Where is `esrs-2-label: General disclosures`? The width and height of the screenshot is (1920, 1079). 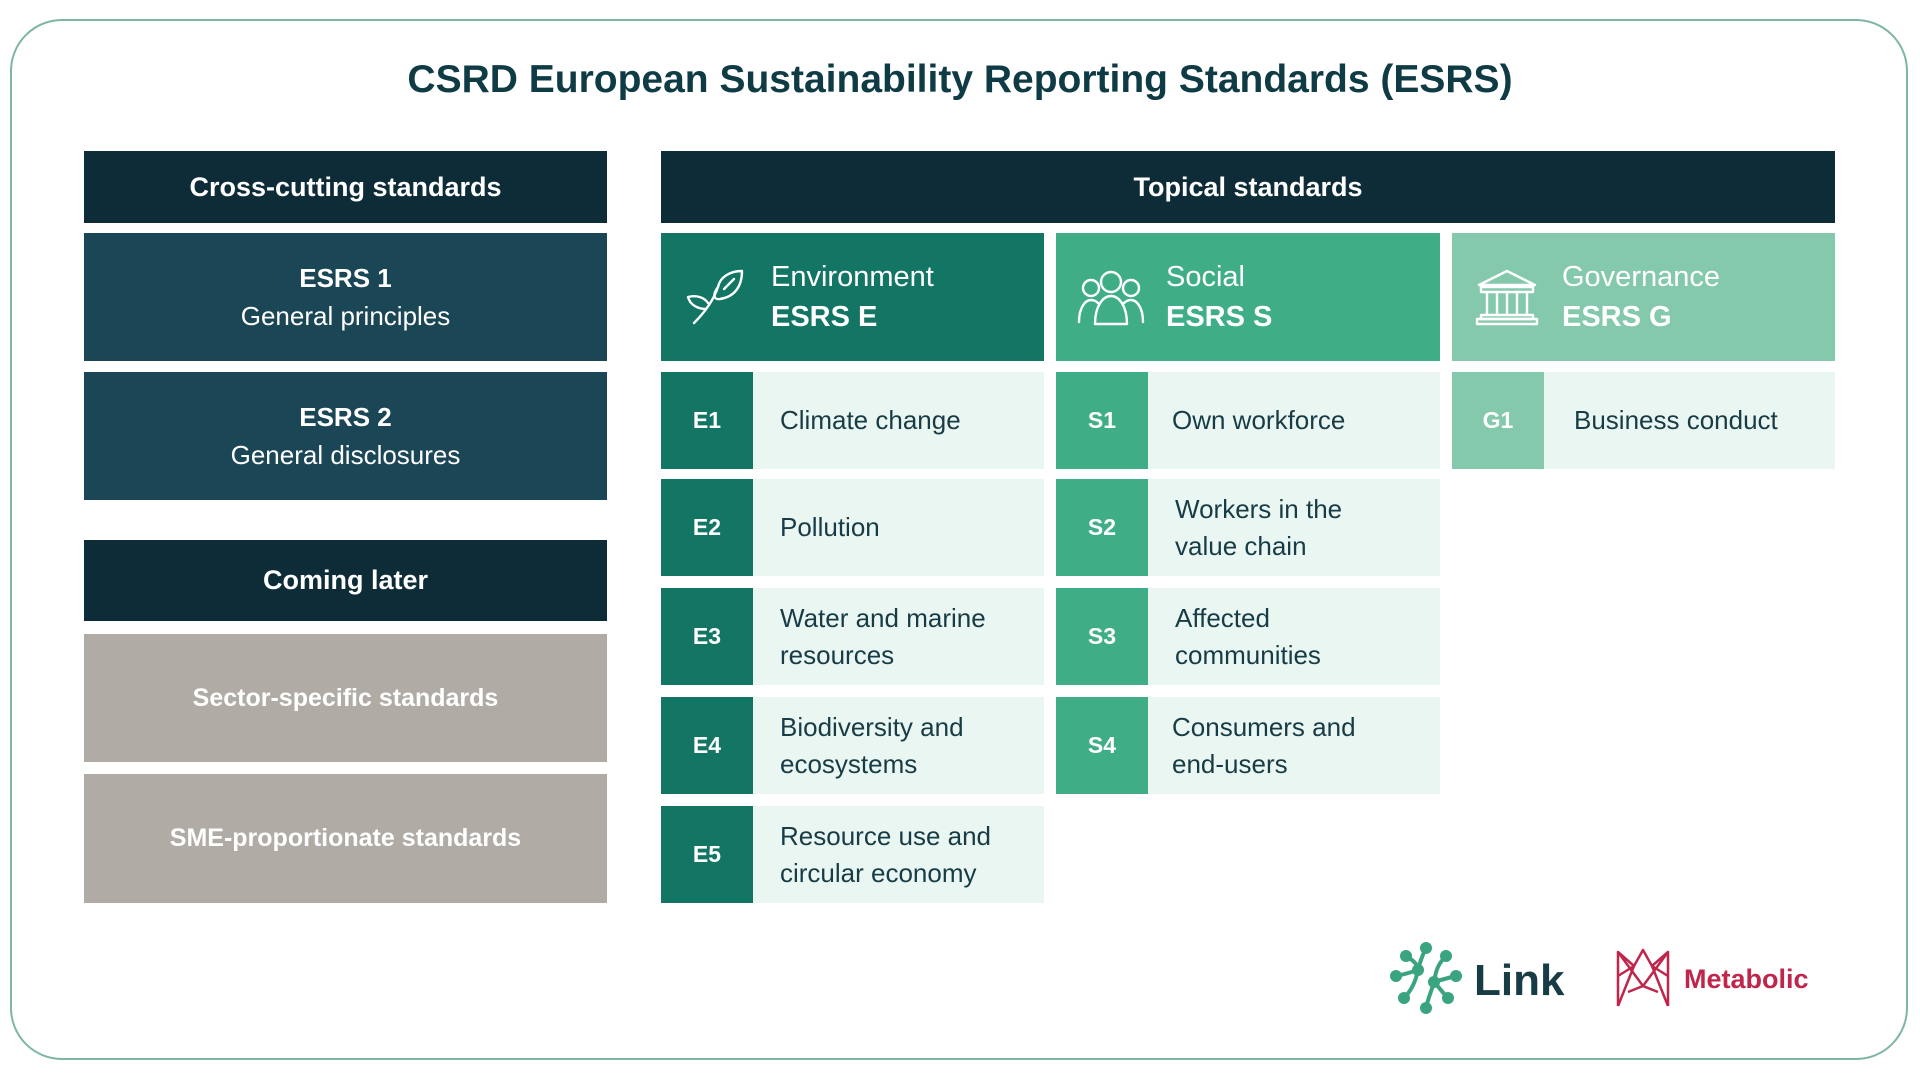
esrs-2-label: General disclosures is located at coordinates (345, 455).